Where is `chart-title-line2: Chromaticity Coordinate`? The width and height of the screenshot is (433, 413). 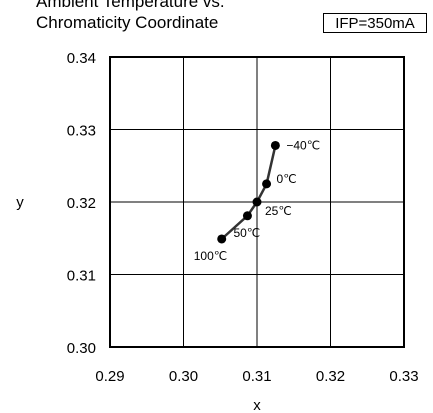
chart-title-line2: Chromaticity Coordinate is located at coordinates (127, 22).